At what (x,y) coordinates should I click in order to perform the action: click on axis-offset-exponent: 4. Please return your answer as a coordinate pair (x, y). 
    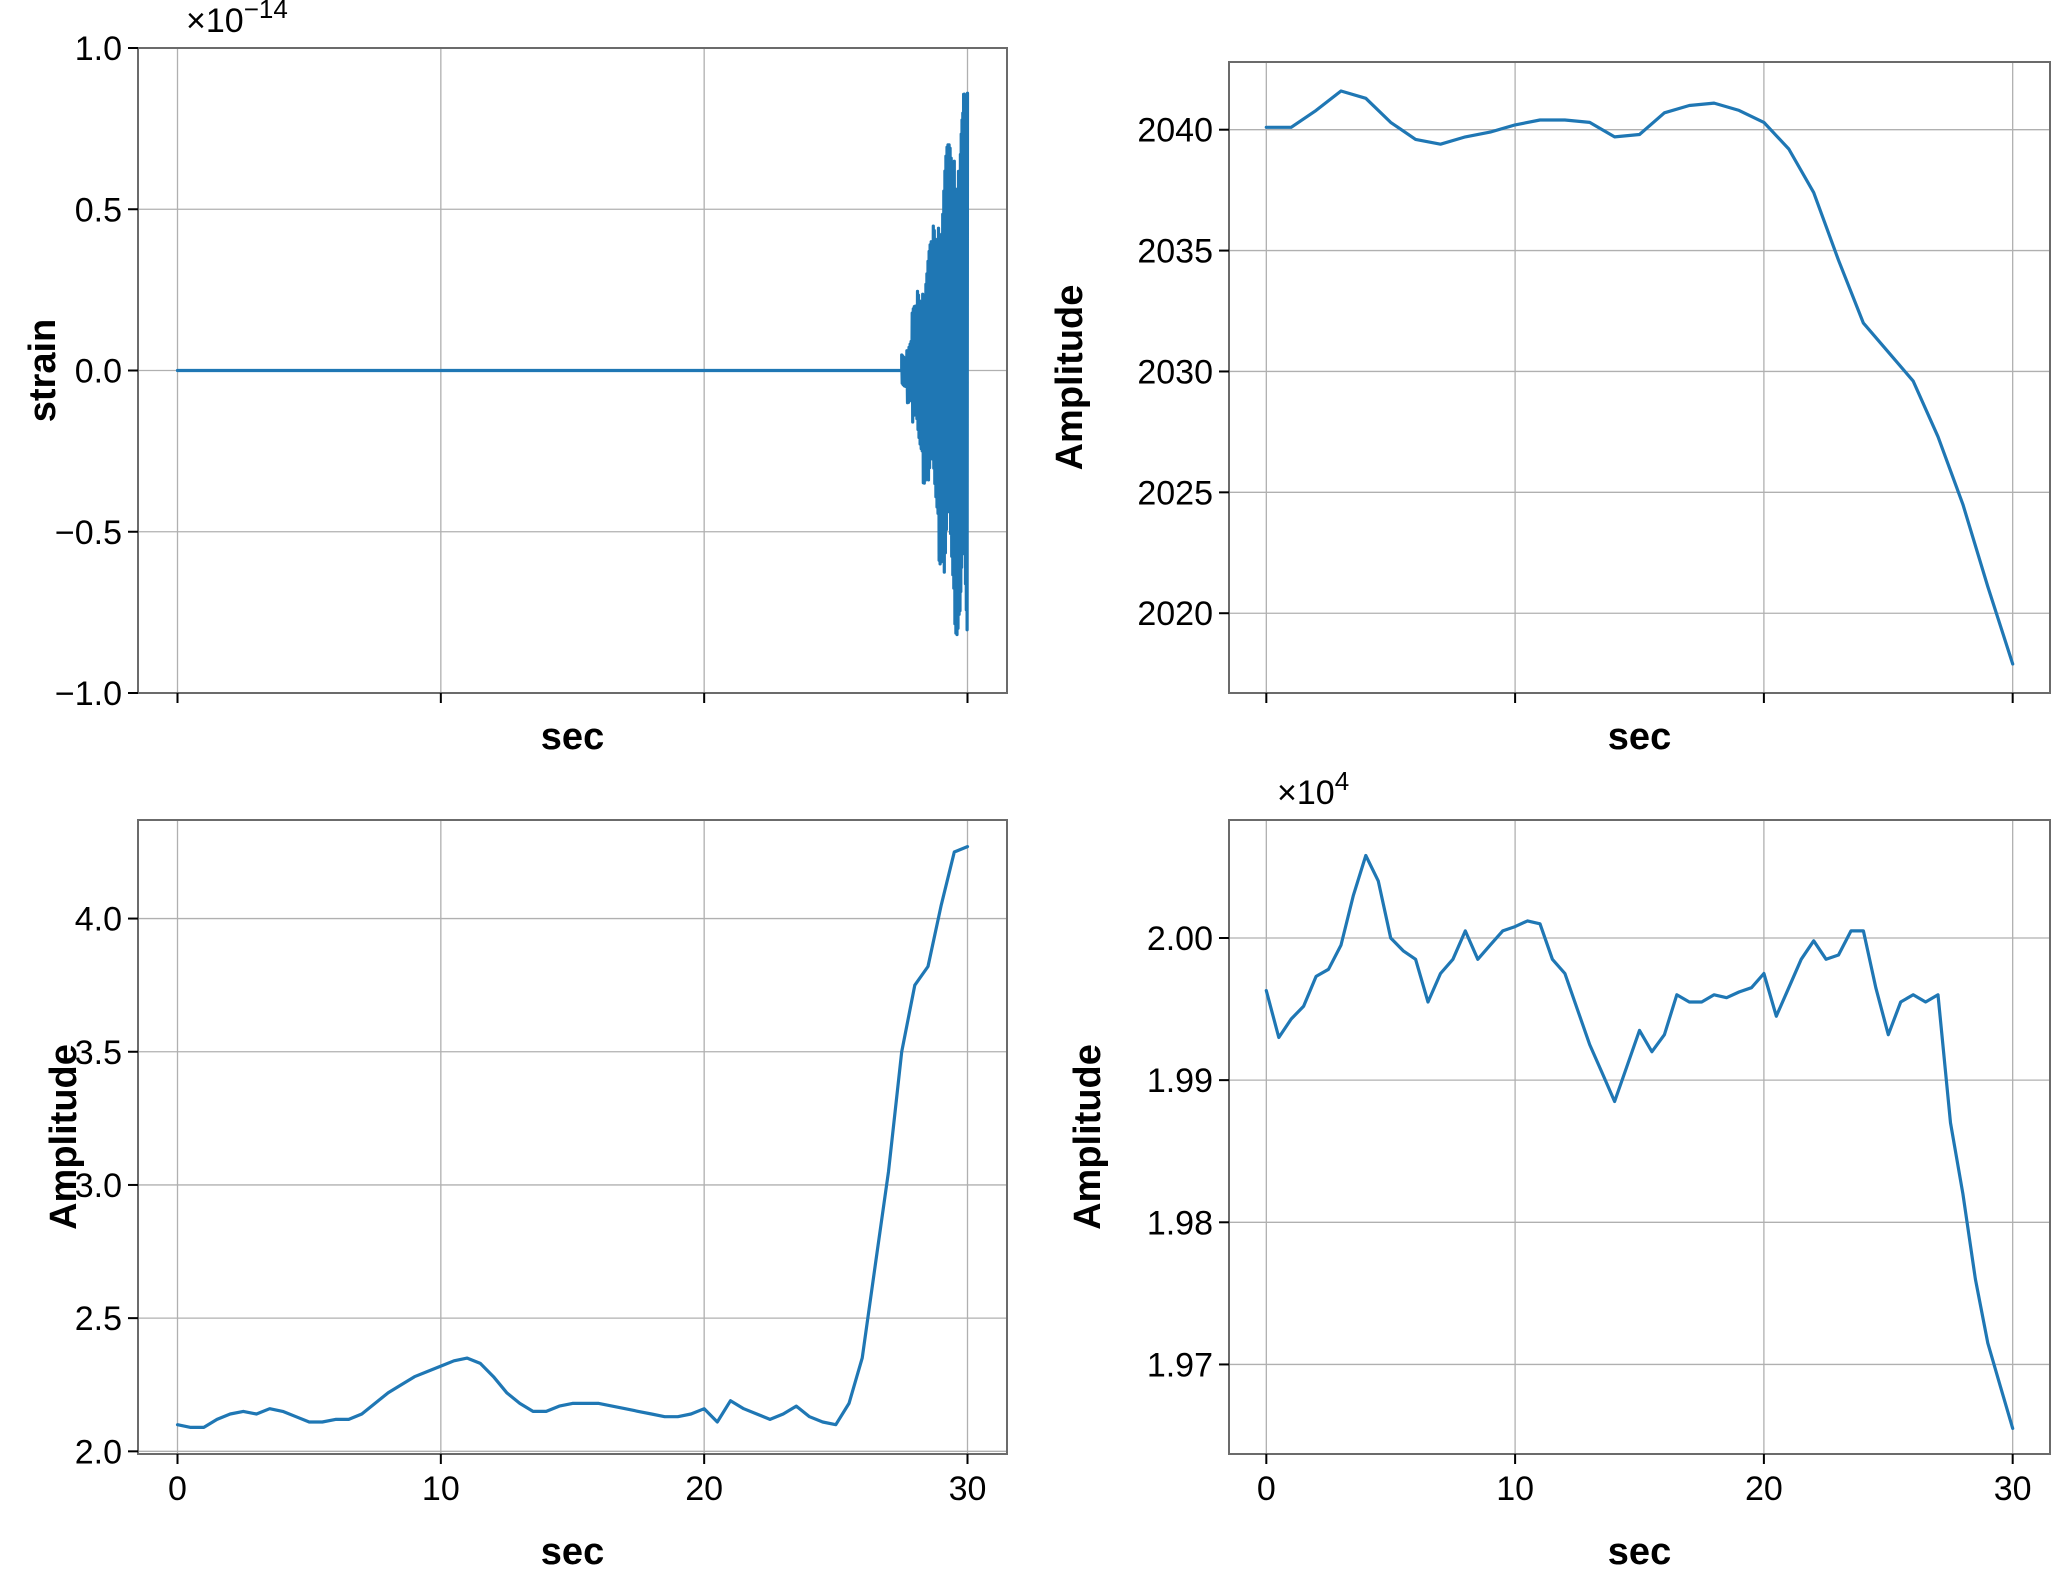
    Looking at the image, I should click on (1342, 781).